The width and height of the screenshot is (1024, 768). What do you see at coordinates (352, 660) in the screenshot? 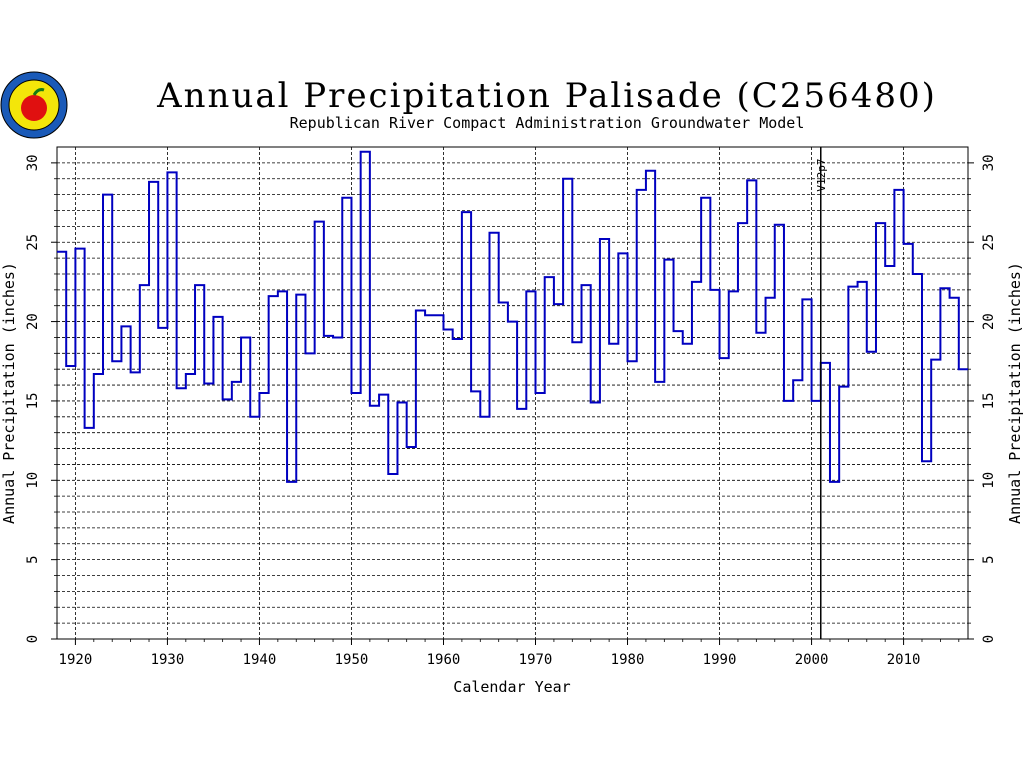
I see `x-tick-label: 1950` at bounding box center [352, 660].